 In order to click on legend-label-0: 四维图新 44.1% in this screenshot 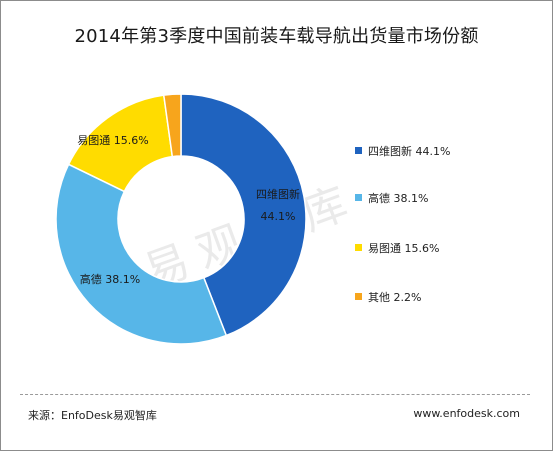, I will do `click(409, 151)`.